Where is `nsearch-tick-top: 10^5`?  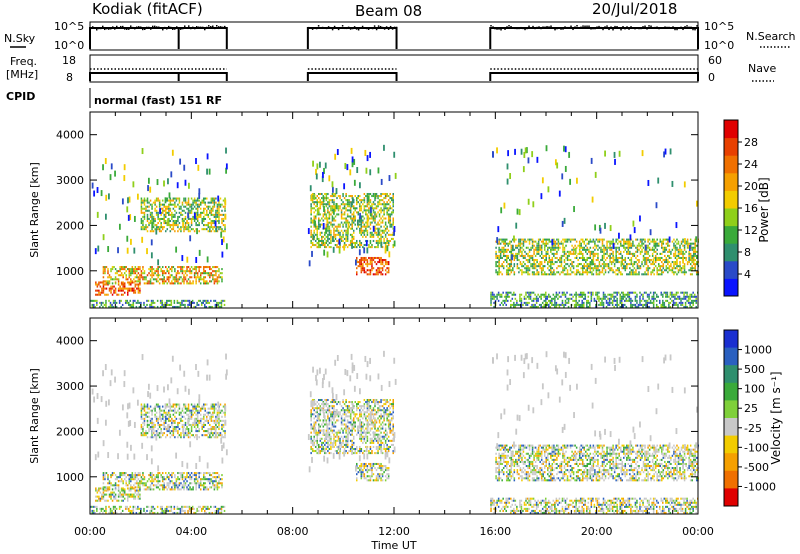
nsearch-tick-top: 10^5 is located at coordinates (719, 26).